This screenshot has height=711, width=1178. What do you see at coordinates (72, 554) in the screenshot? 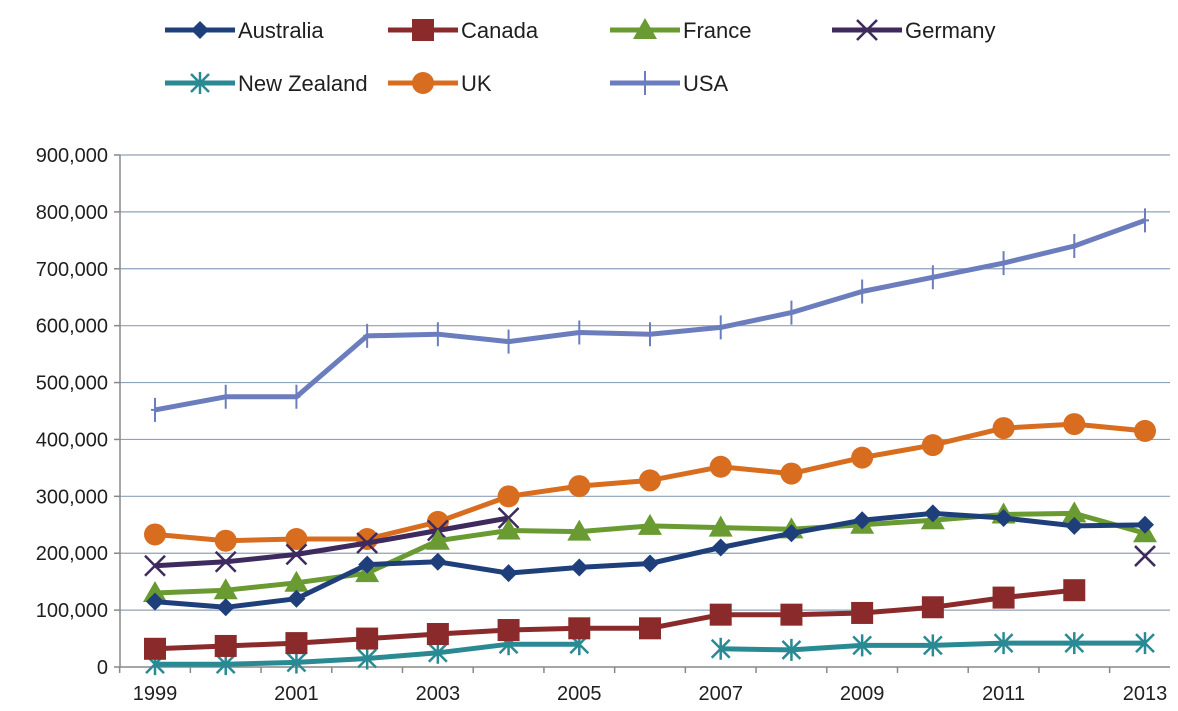
I see `y-tick-label: 200,000` at bounding box center [72, 554].